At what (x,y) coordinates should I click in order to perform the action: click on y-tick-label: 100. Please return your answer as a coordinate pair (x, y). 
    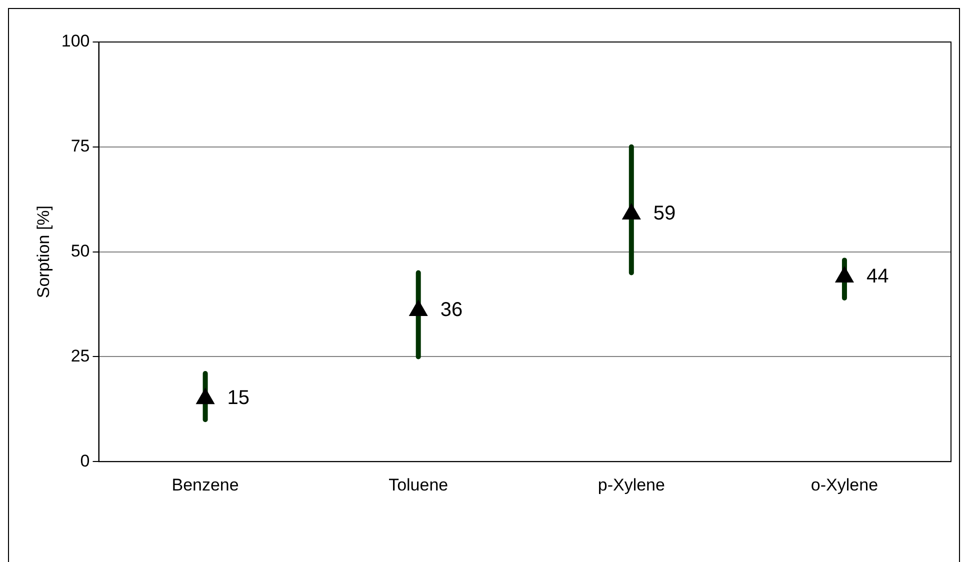
    Looking at the image, I should click on (75, 41).